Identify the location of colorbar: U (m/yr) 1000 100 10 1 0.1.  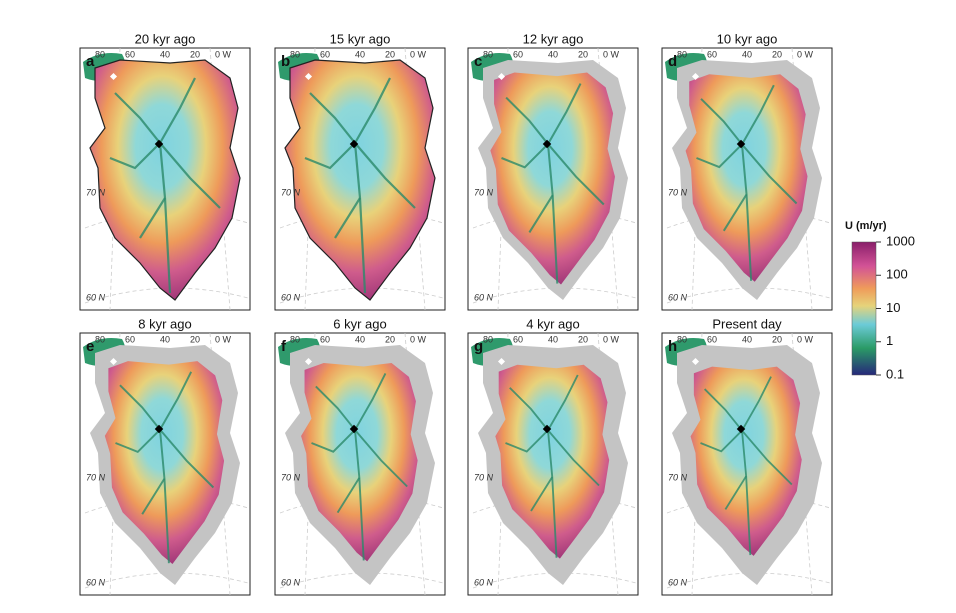
(880, 301).